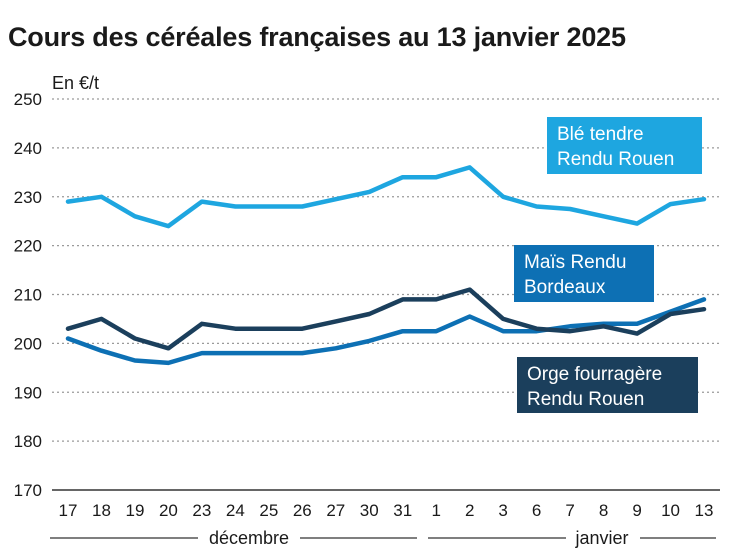  What do you see at coordinates (402, 510) in the screenshot?
I see `x-tick-10: 31` at bounding box center [402, 510].